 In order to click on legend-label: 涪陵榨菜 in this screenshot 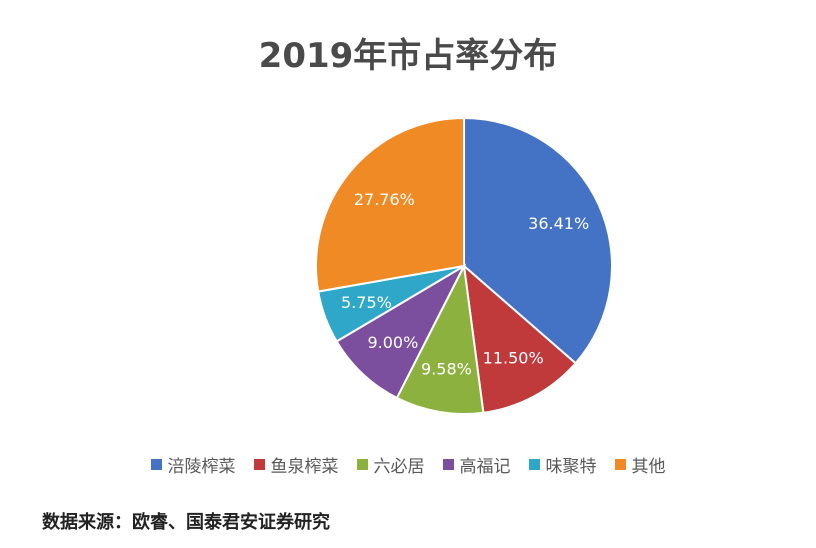, I will do `click(201, 467)`.